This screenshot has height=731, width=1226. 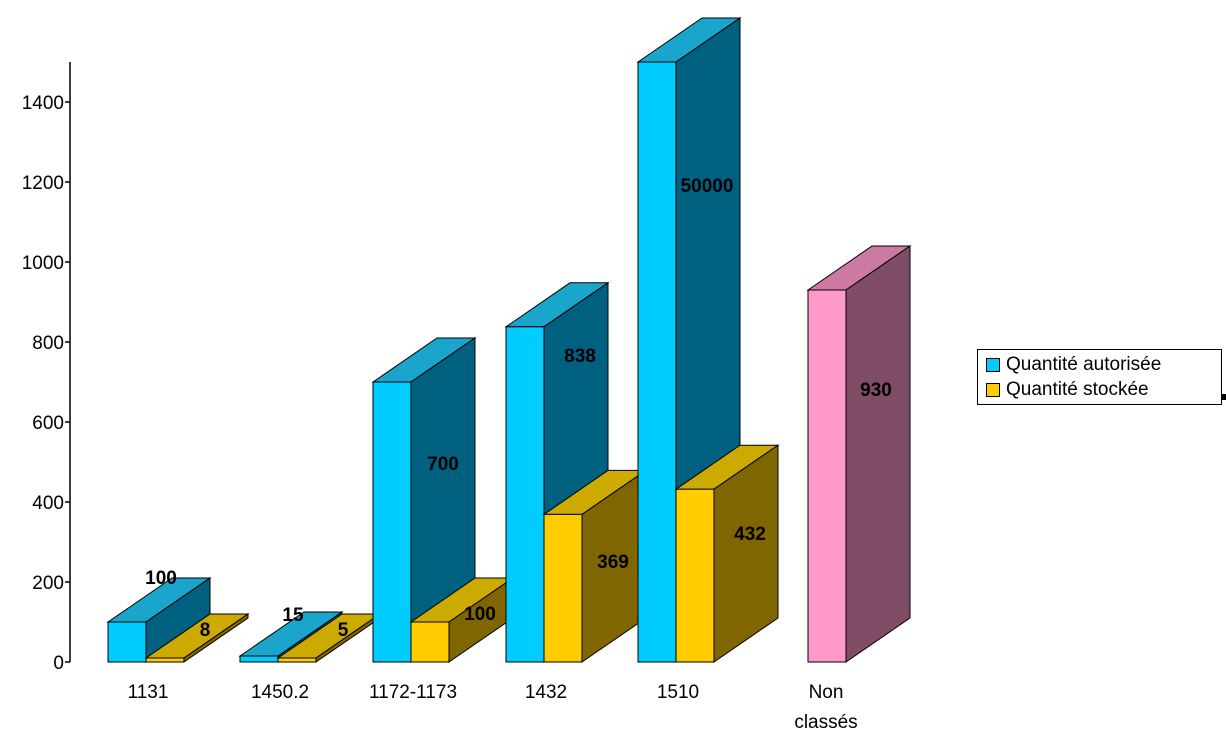 I want to click on bar-quantite-autorisee-0-front, so click(x=127, y=642).